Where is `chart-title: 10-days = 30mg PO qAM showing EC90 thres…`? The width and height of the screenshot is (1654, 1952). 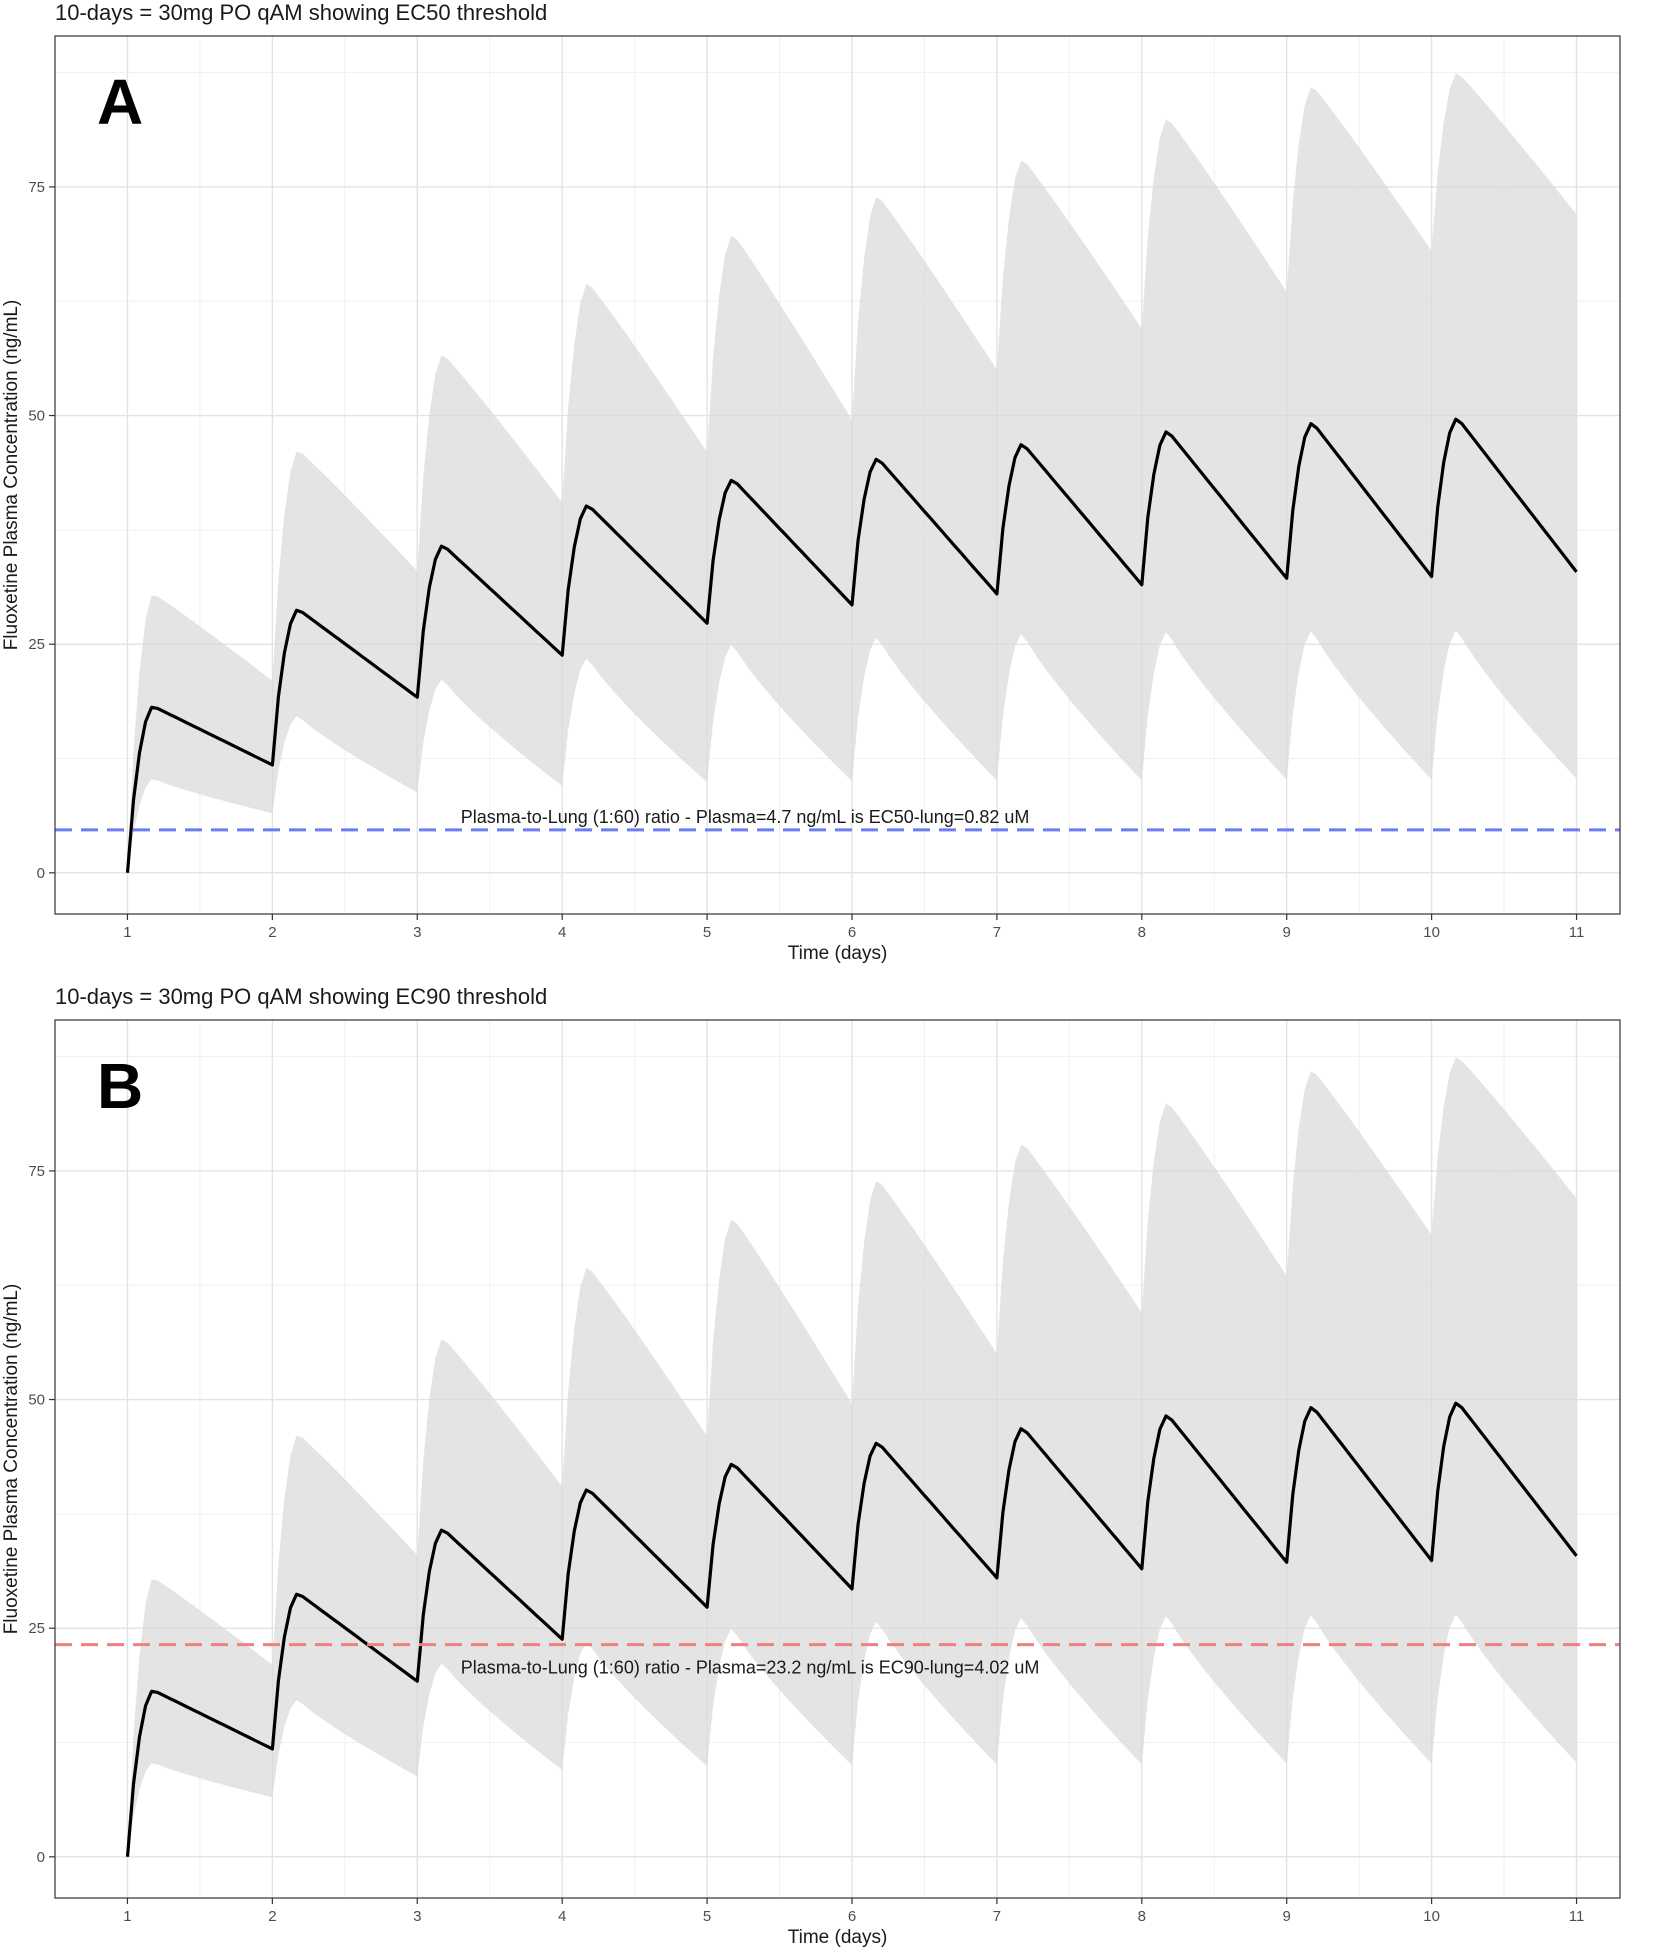
chart-title: 10-days = 30mg PO qAM showing EC90 thres… is located at coordinates (301, 996).